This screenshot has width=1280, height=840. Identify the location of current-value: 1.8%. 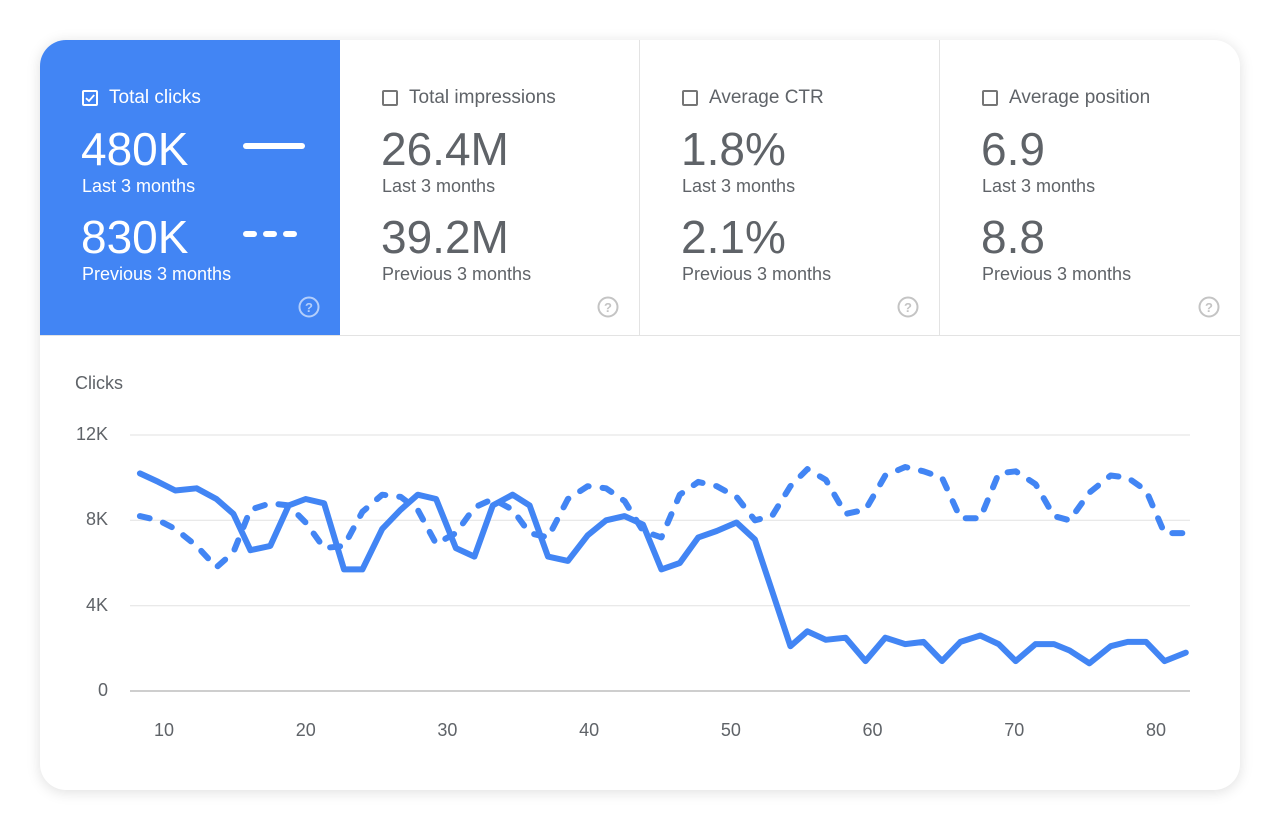
(733, 149).